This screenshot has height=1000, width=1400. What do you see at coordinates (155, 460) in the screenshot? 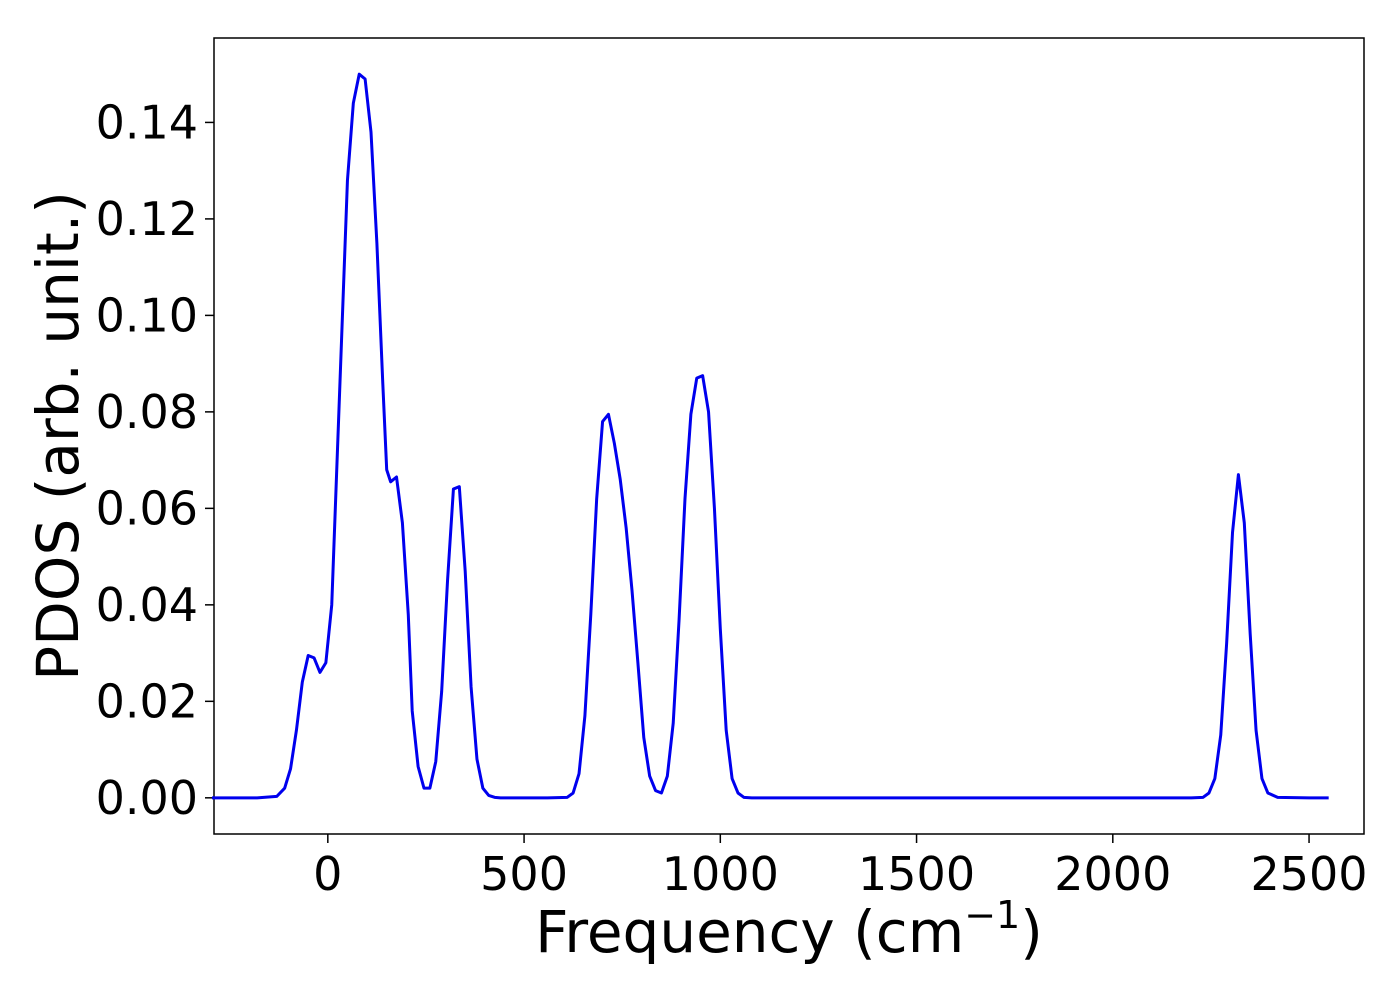
I see `y-axis: 0.00 0.02 0.04 0.06 0.08 0.10 0.12 0.14` at bounding box center [155, 460].